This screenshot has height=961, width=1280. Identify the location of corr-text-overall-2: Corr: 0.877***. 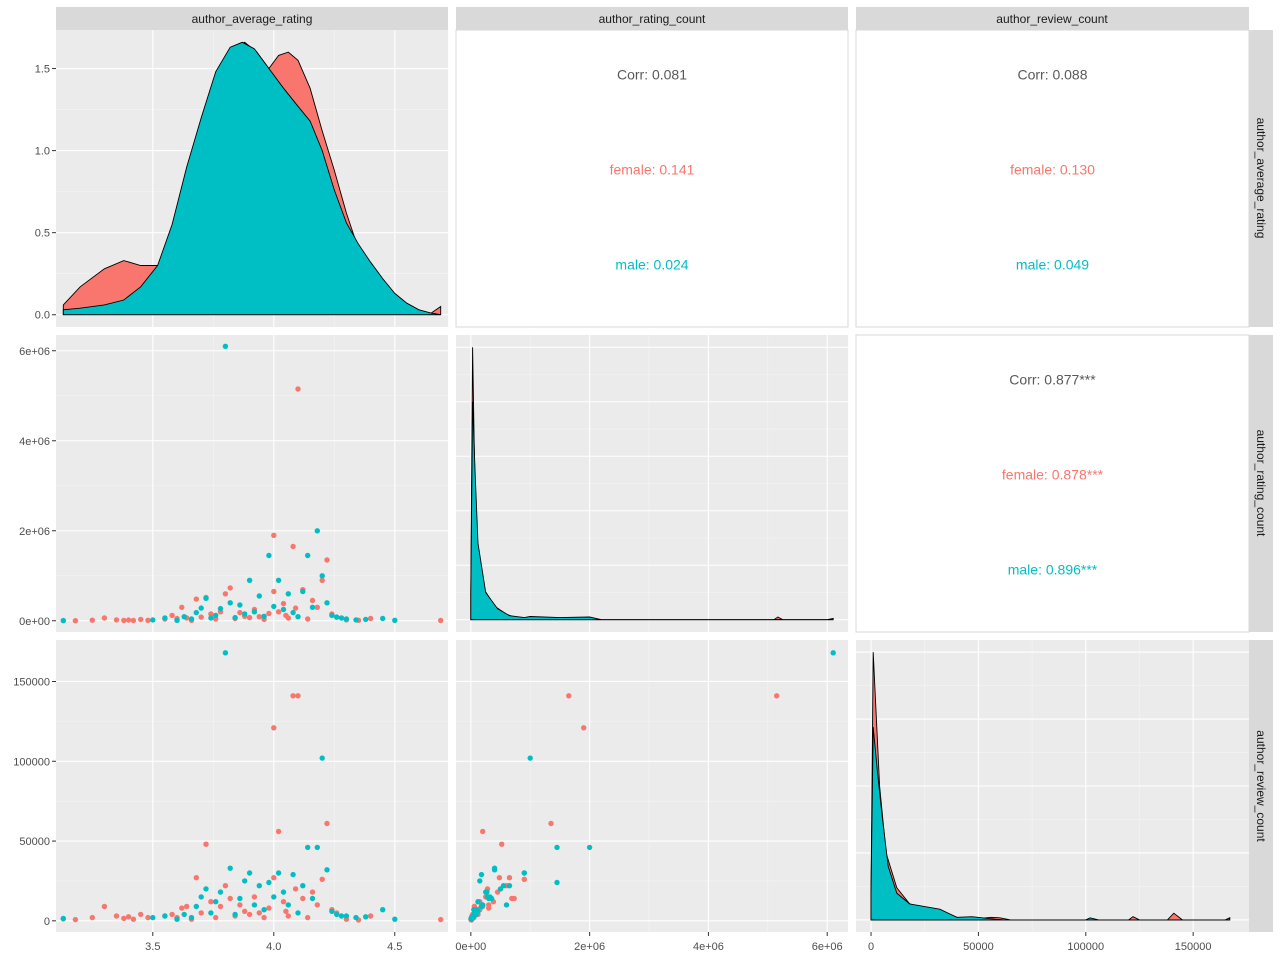
(1052, 380).